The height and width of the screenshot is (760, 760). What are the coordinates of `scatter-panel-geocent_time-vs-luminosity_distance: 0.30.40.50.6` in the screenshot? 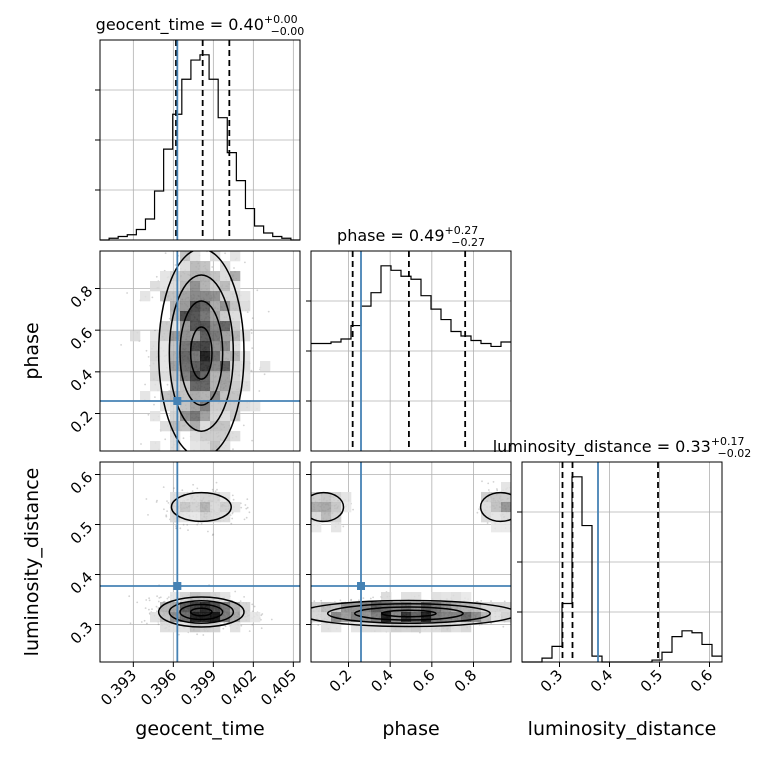 It's located at (184, 562).